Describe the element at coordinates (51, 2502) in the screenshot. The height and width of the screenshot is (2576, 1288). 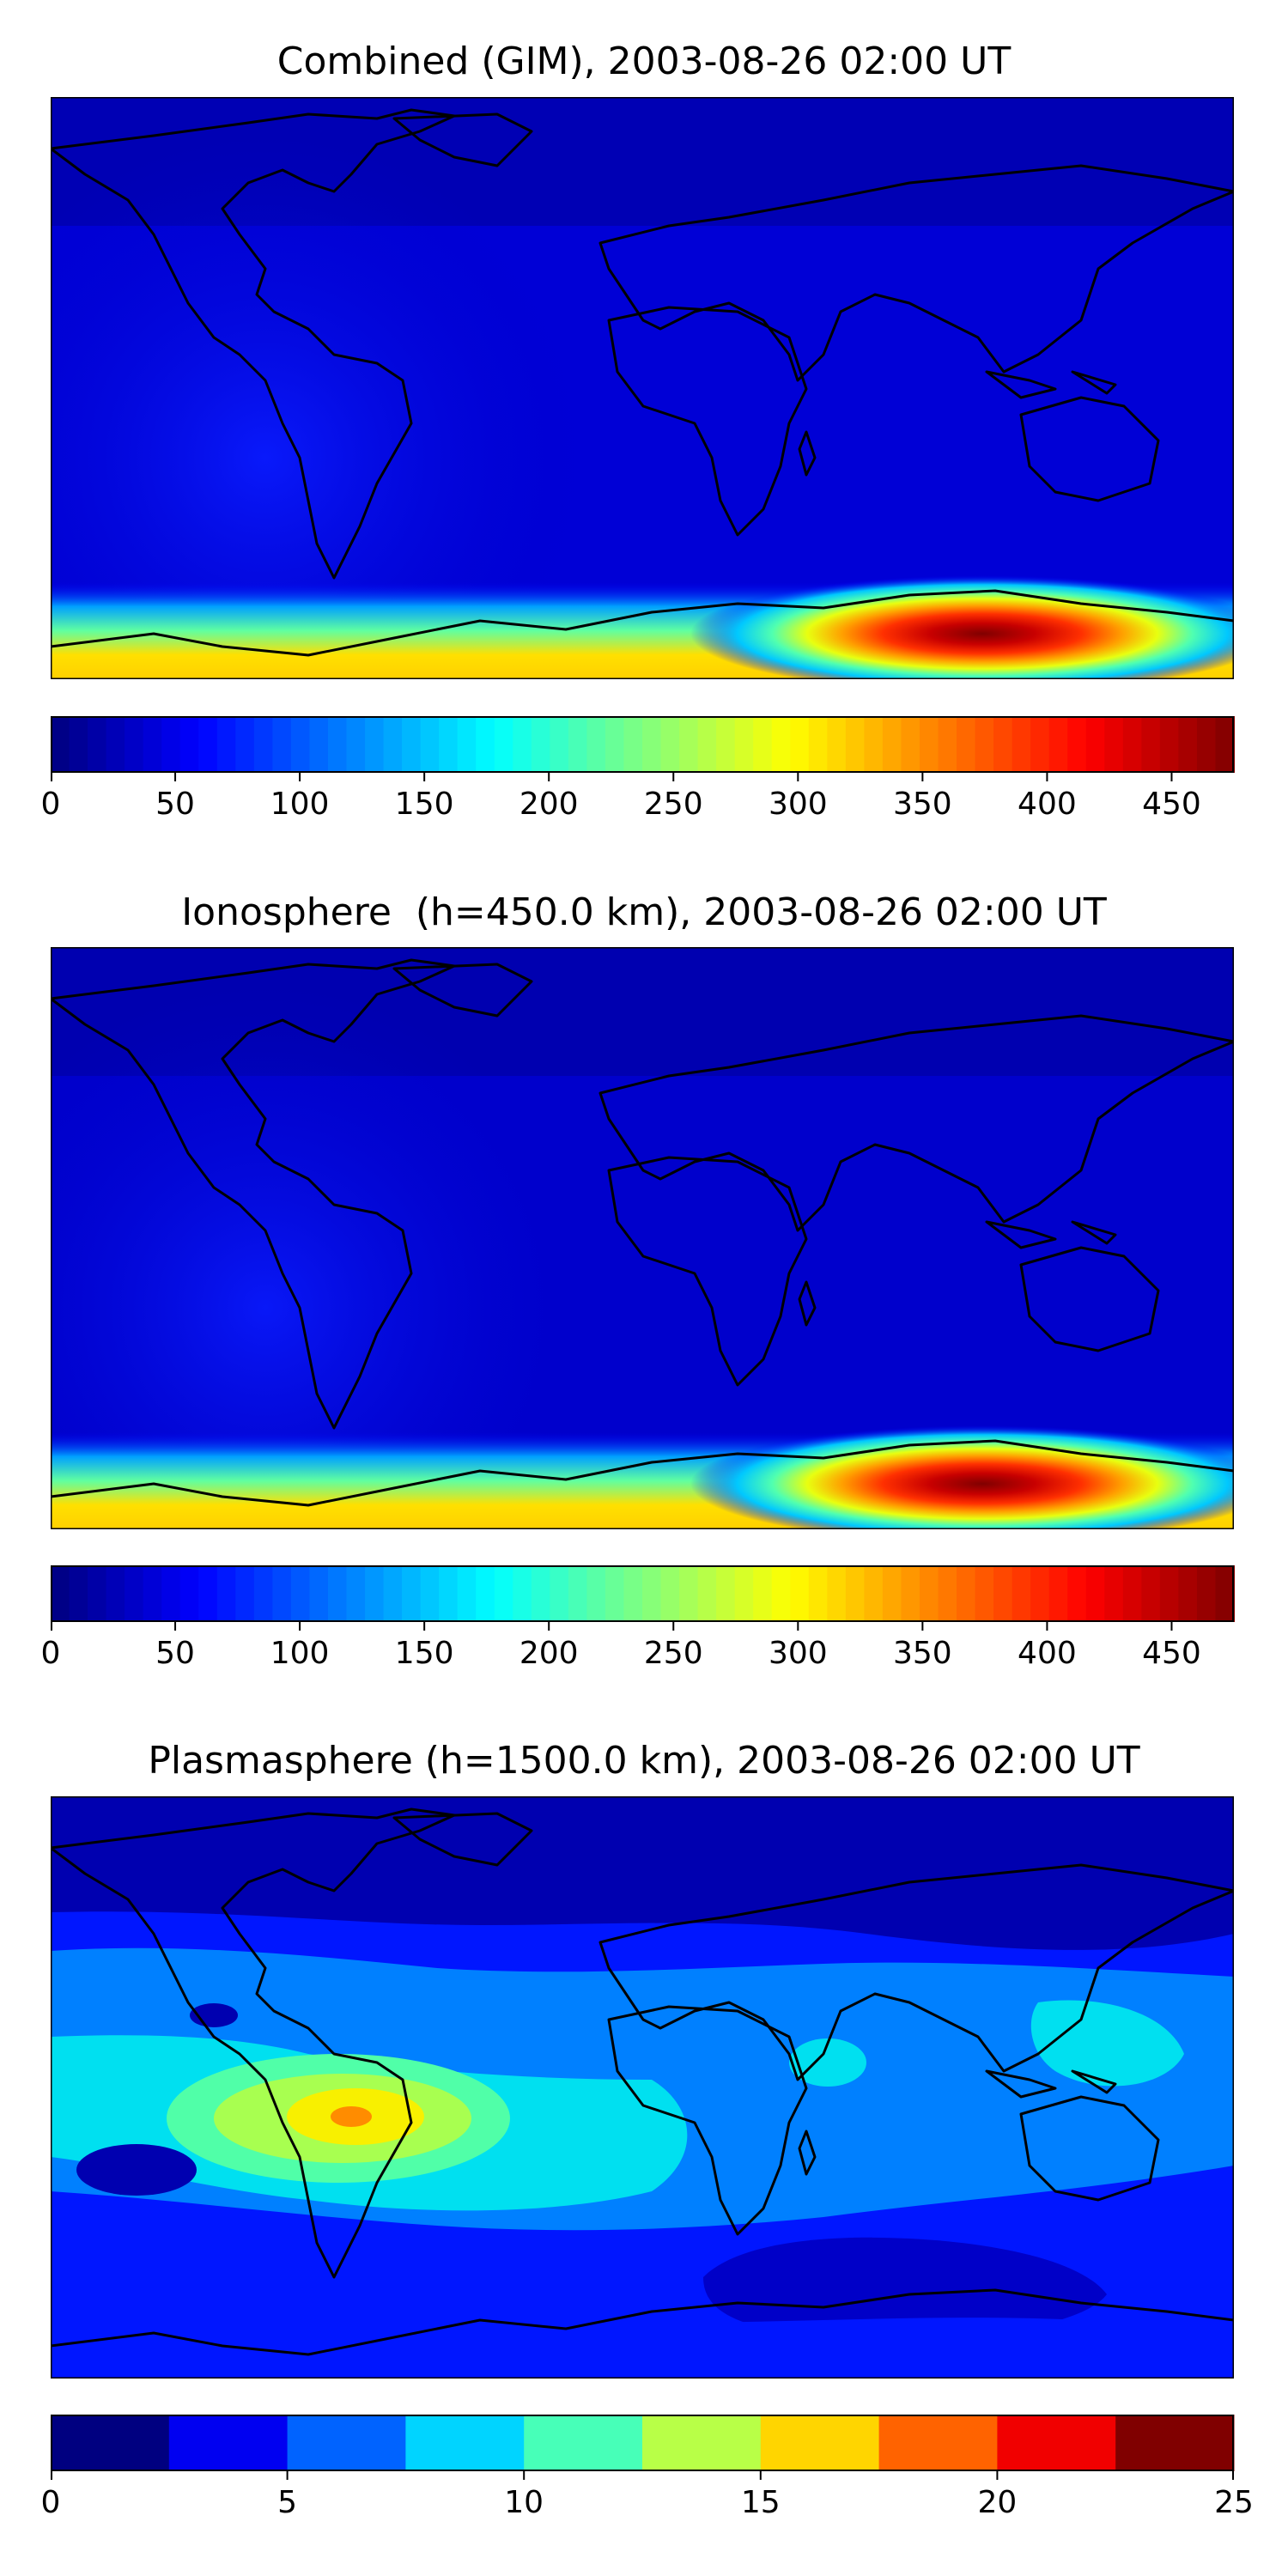
I see `colorbar-tick-label: 0` at that location.